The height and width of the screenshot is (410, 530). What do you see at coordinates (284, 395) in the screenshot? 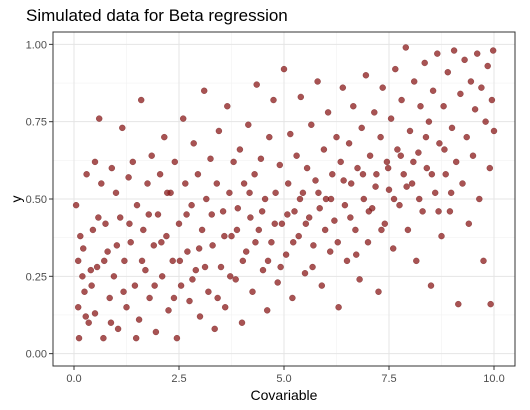
I see `x-axis-title: Covariable` at bounding box center [284, 395].